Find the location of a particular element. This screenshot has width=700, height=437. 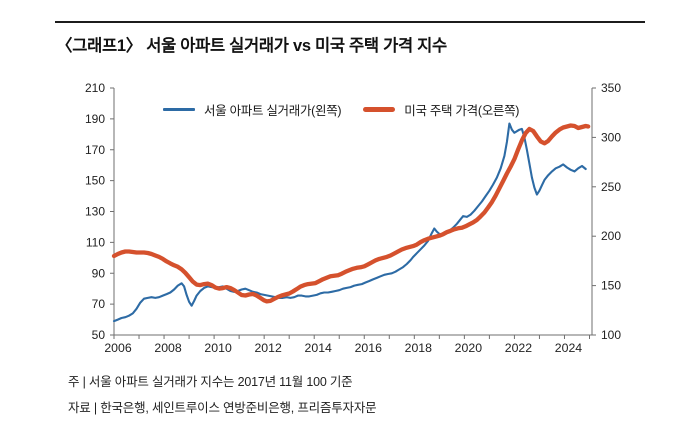

y-right-tick-label: 200 is located at coordinates (611, 236).